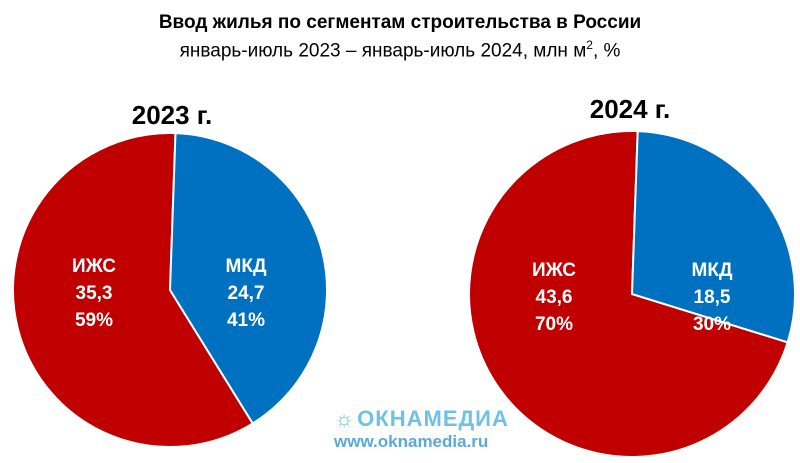 The width and height of the screenshot is (800, 463). I want to click on slice-label-percent-0-1: 41%, so click(246, 320).